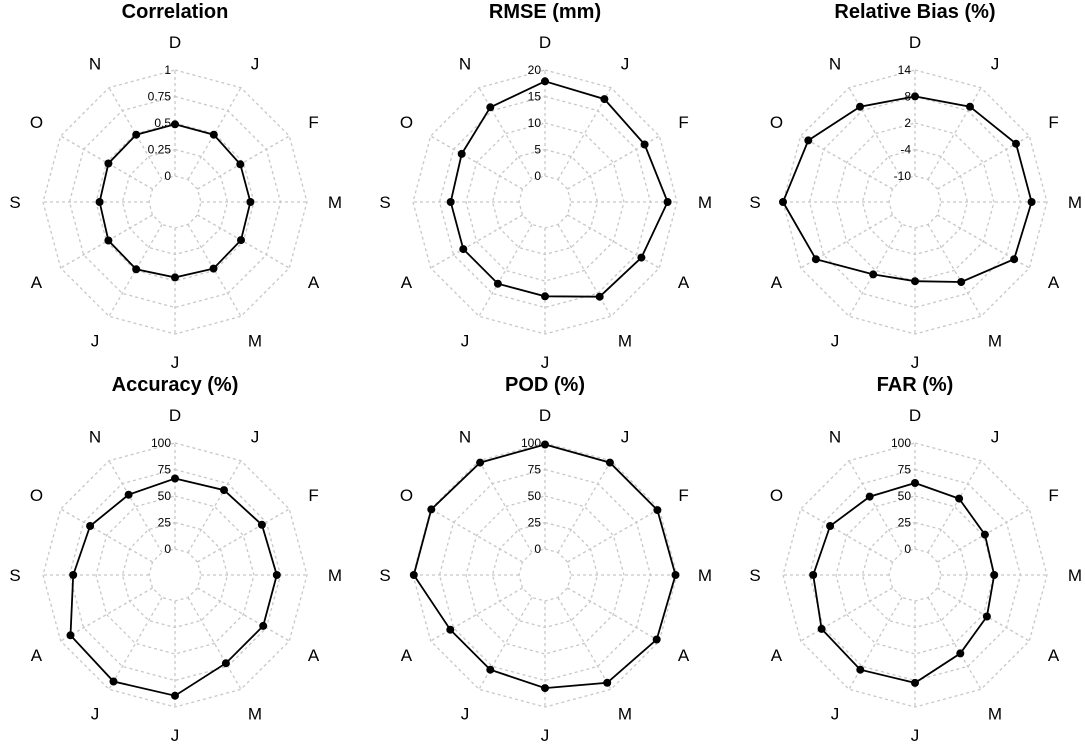 The height and width of the screenshot is (744, 1085). I want to click on radial-tick-label: 20, so click(535, 70).